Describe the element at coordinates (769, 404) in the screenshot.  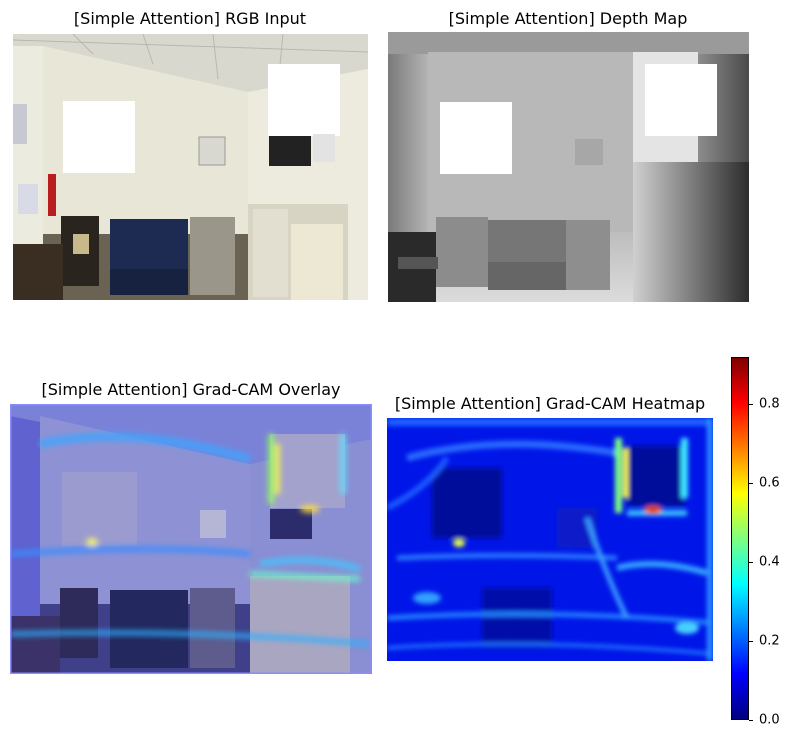
I see `colorbar-tick-label: 0.8` at that location.